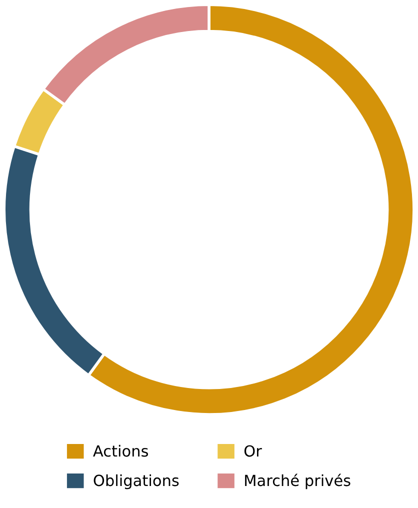 Image resolution: width=418 pixels, height=508 pixels. Describe the element at coordinates (253, 451) in the screenshot. I see `legend-label: Or` at that location.